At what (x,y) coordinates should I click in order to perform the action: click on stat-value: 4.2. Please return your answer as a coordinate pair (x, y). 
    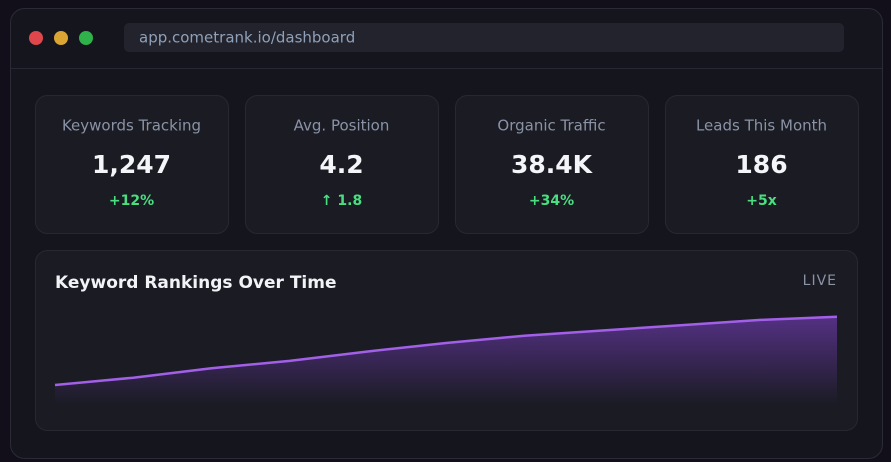
    Looking at the image, I should click on (341, 164).